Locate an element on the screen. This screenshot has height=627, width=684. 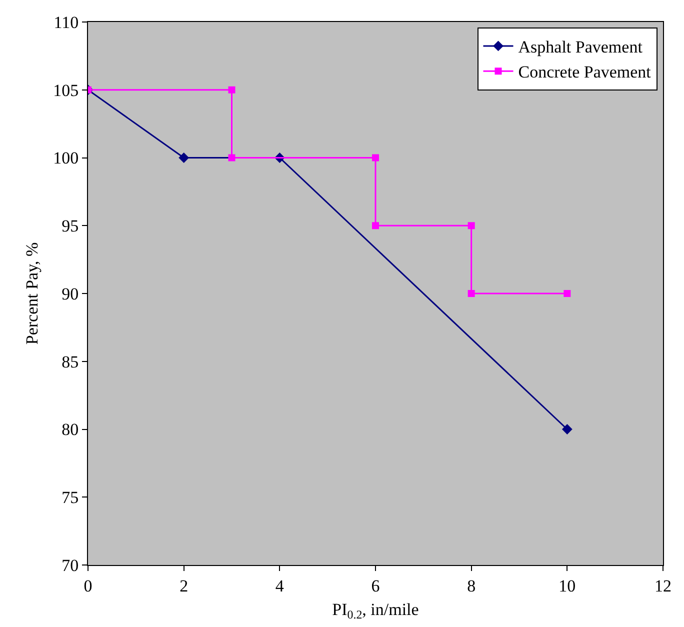
x-axis-title: PI$_{0.2}$, in/mile is located at coordinates (375, 611).